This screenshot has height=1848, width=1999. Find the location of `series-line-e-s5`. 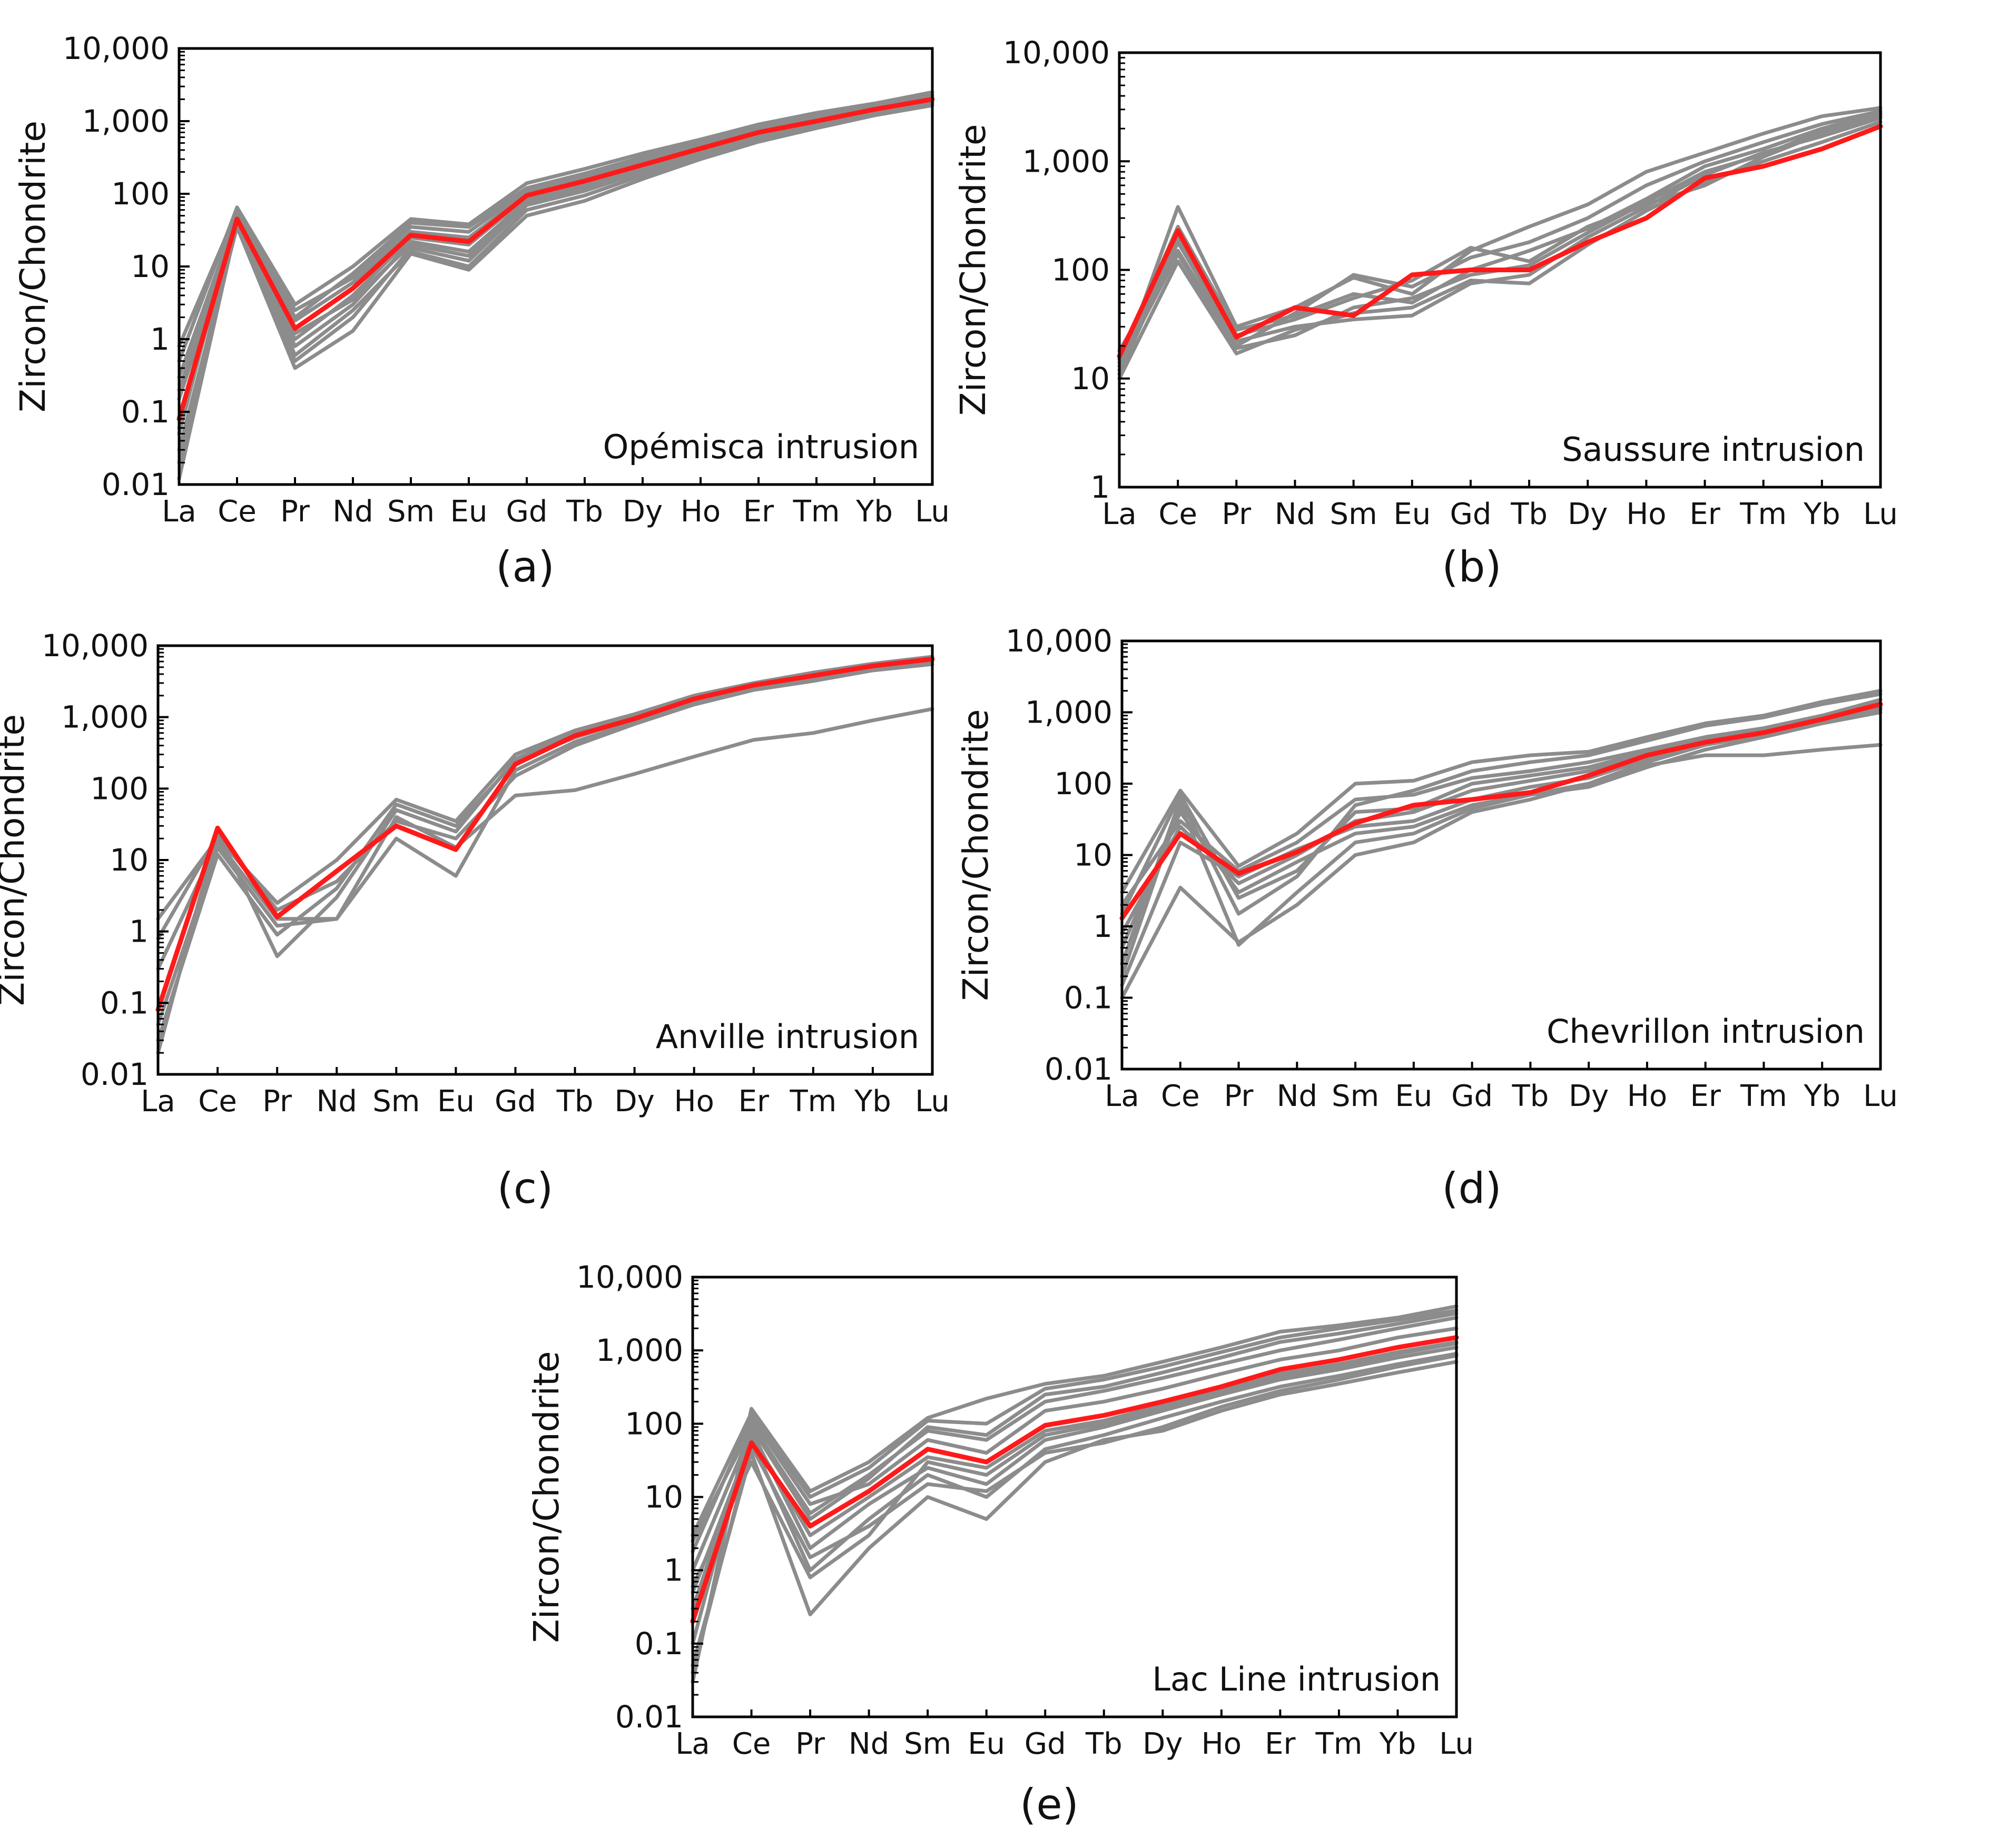

series-line-e-s5 is located at coordinates (1075, 1473).